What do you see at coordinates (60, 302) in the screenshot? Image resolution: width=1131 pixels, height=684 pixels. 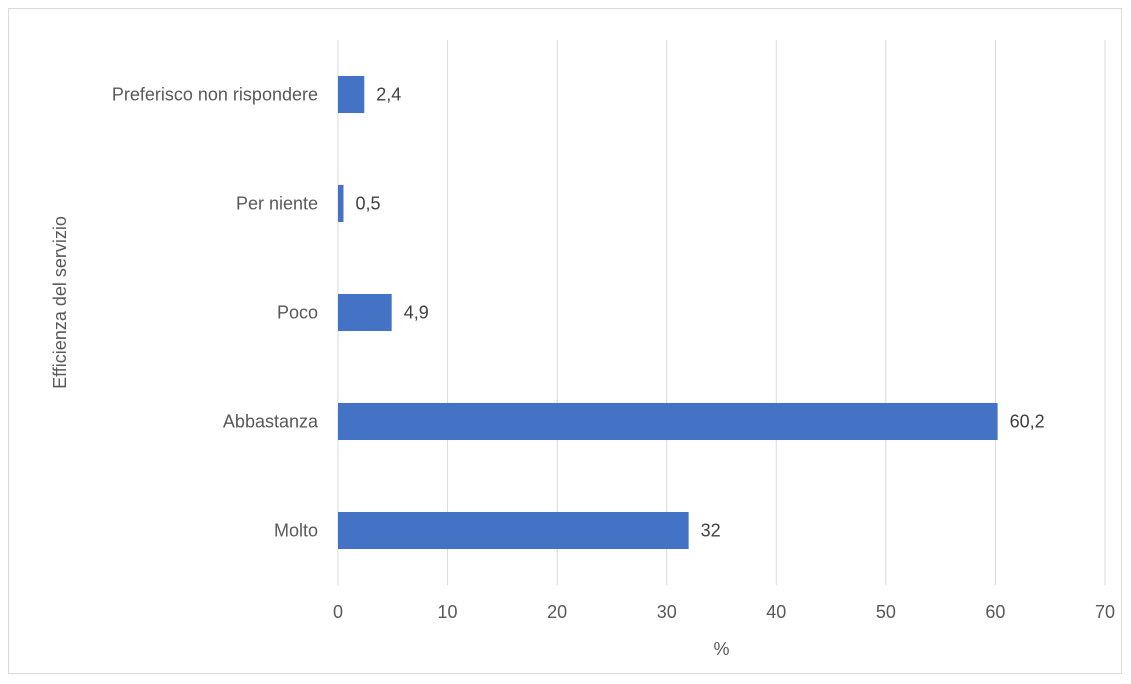 I see `y-axis-title: Efficienza del servizio` at bounding box center [60, 302].